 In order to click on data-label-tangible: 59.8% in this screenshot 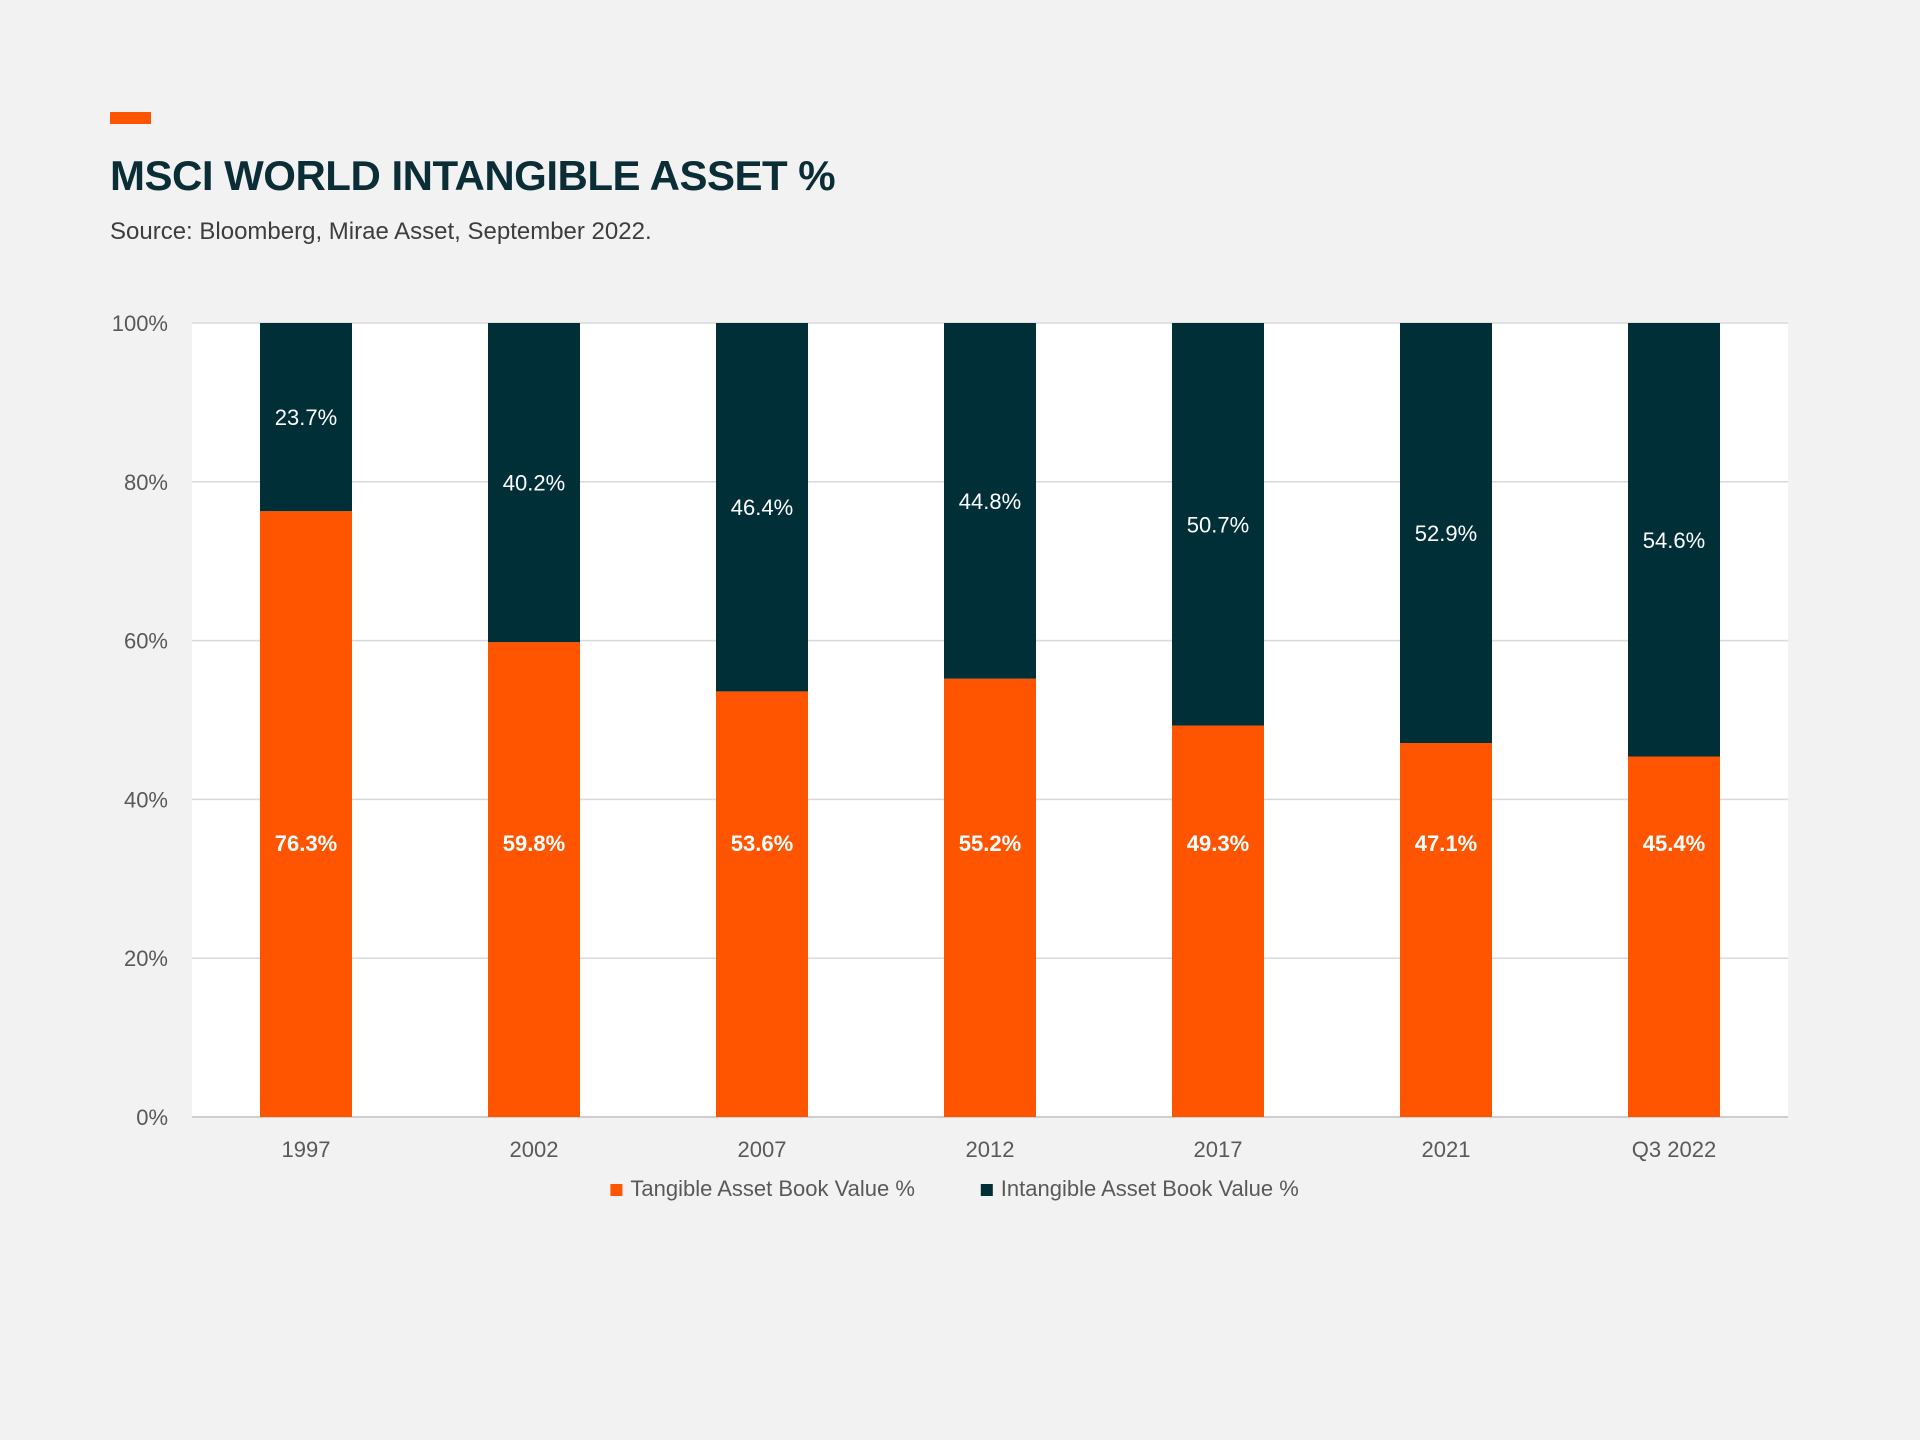, I will do `click(534, 843)`.